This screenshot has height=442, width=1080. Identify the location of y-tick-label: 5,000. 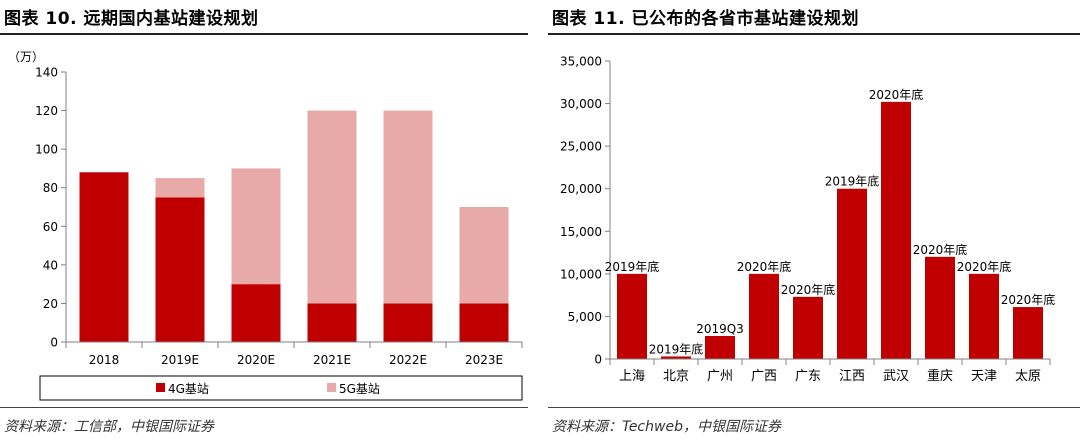
(585, 317).